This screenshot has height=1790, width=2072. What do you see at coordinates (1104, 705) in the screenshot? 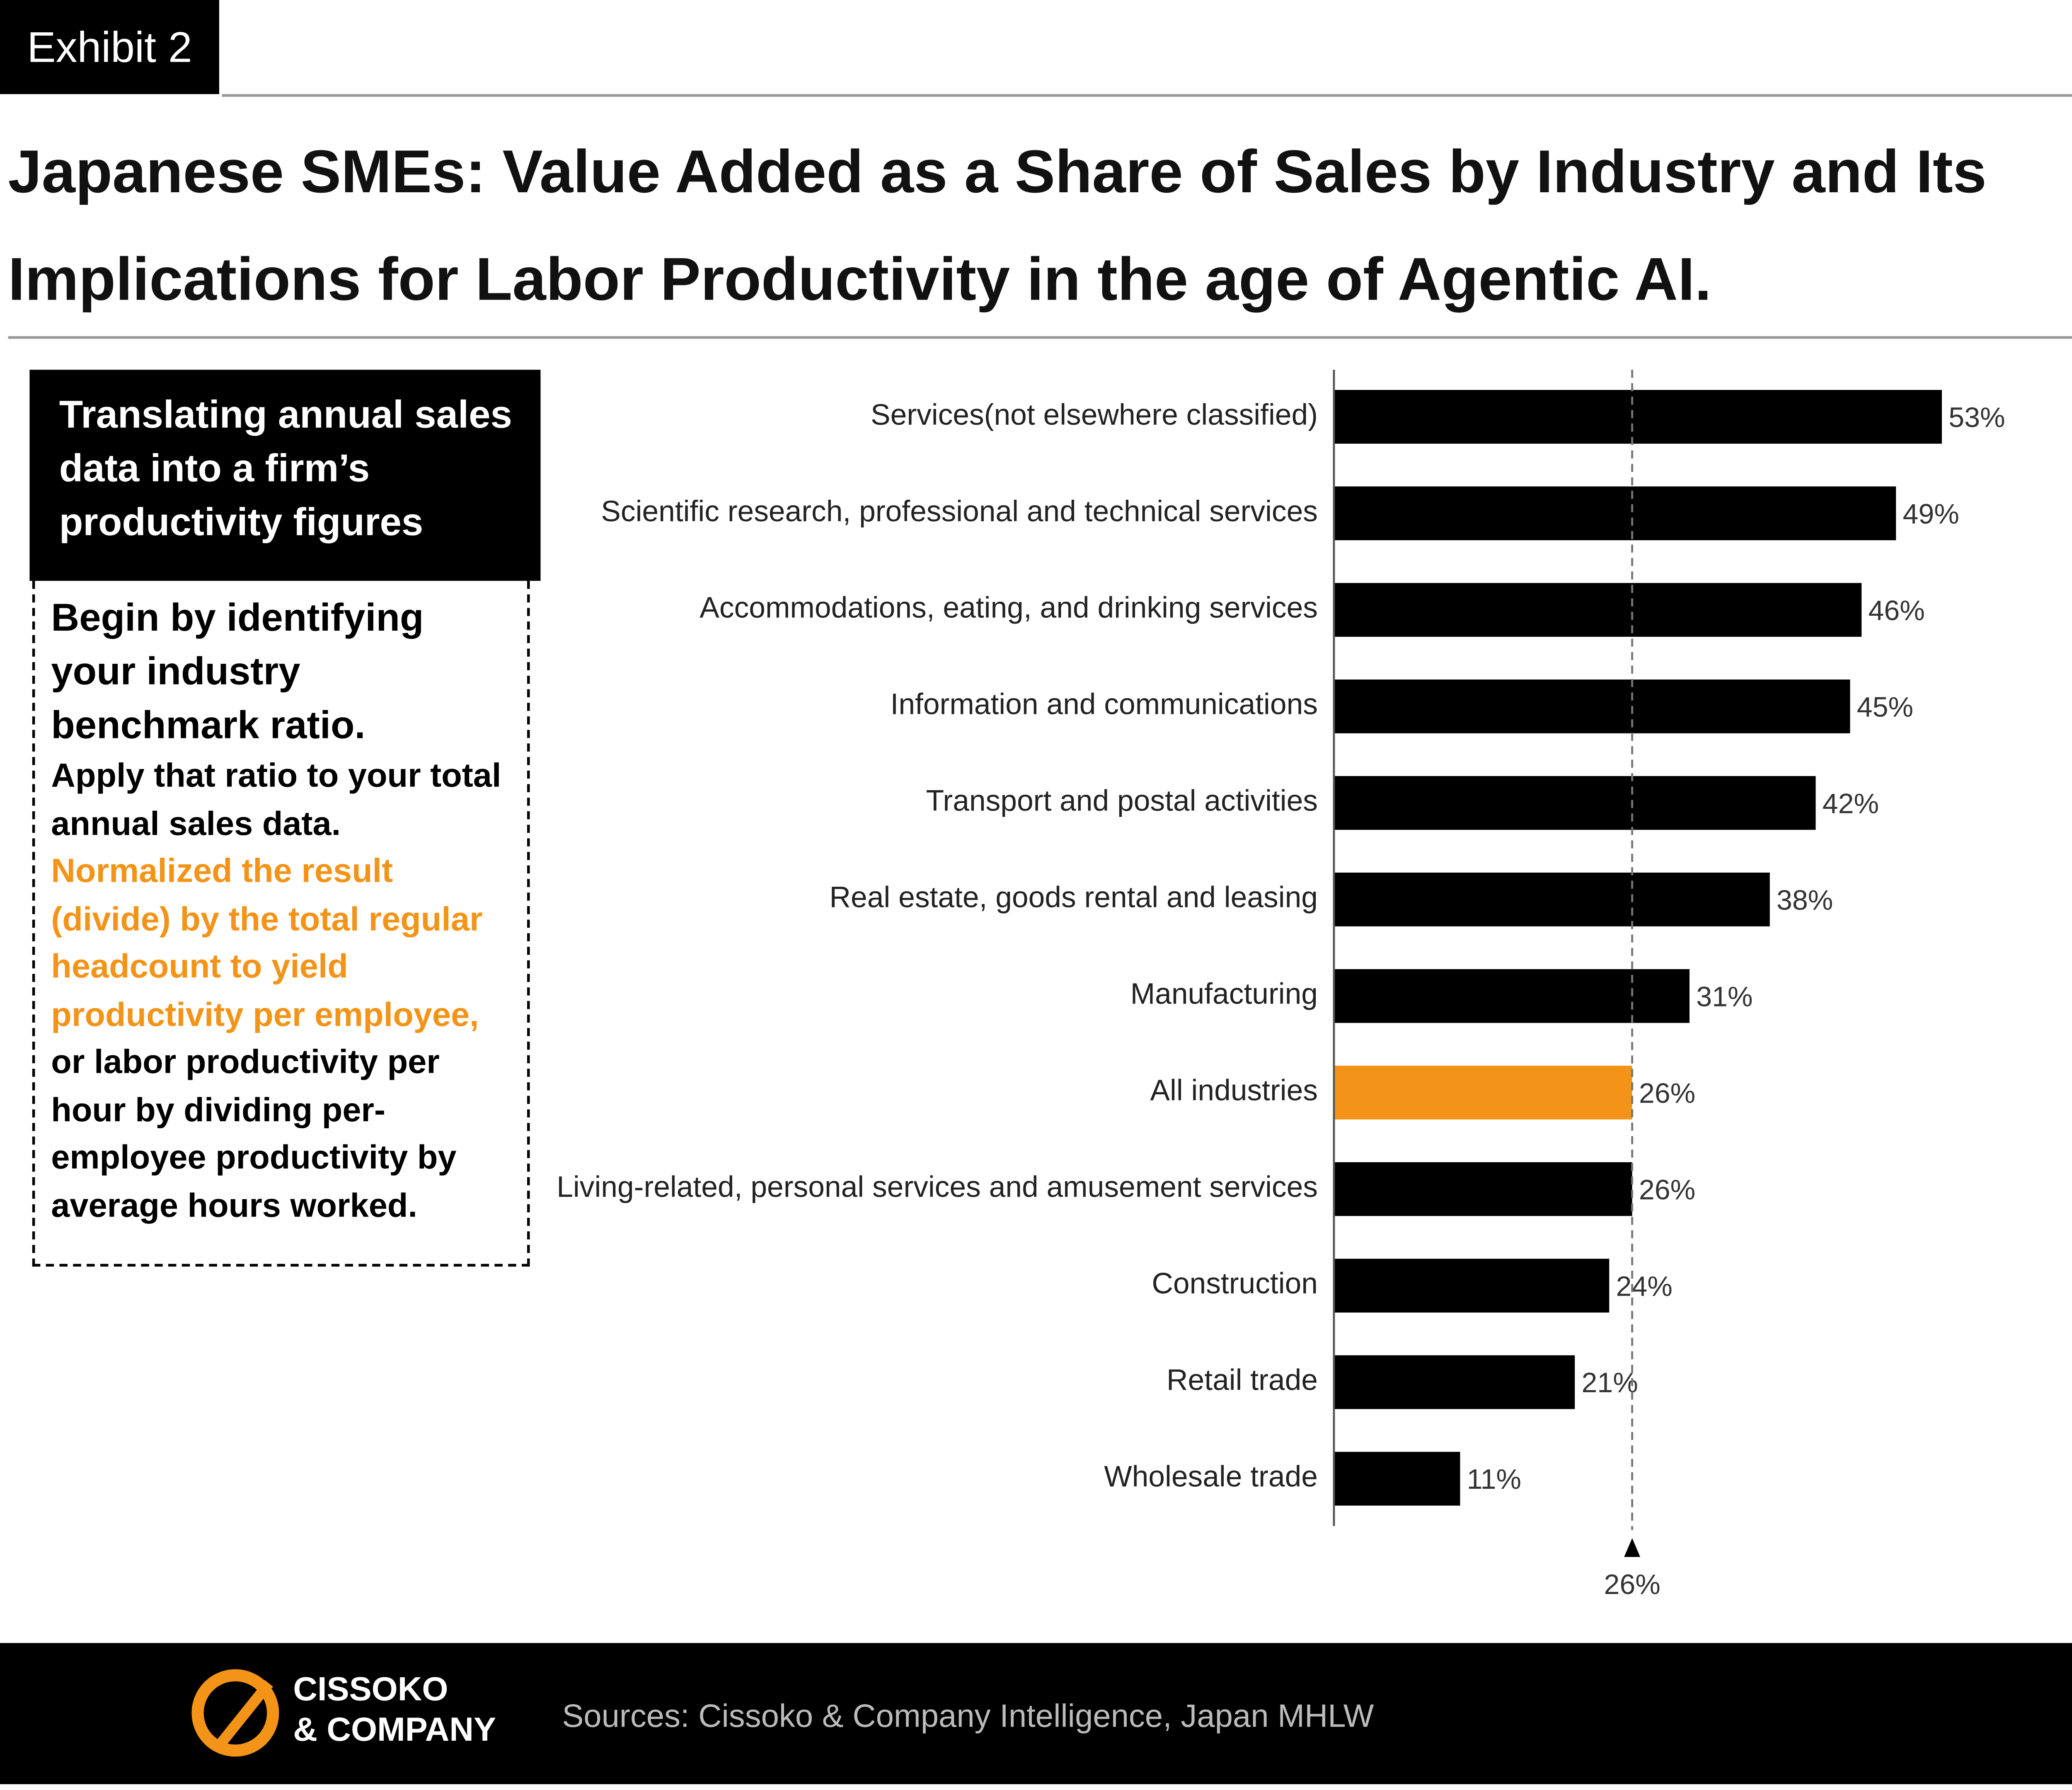
I see `category-label: Information and communications` at bounding box center [1104, 705].